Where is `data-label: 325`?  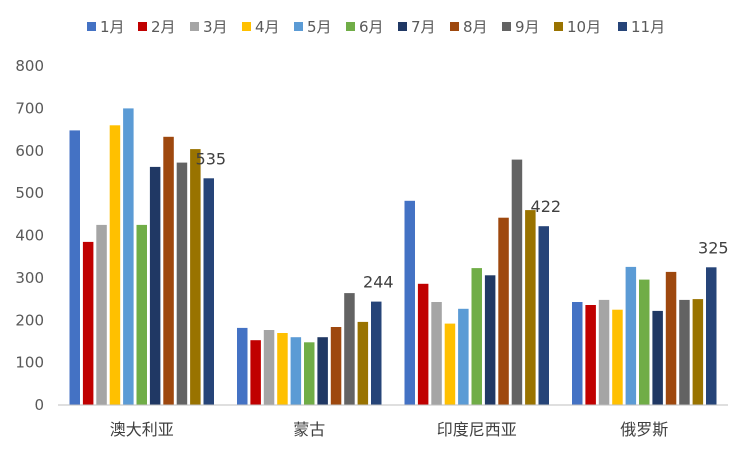
data-label: 325 is located at coordinates (713, 247).